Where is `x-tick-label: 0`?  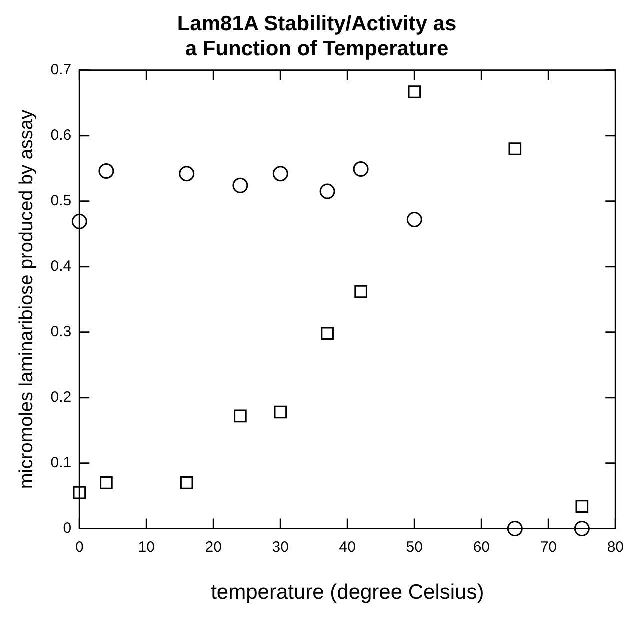
x-tick-label: 0 is located at coordinates (79, 547).